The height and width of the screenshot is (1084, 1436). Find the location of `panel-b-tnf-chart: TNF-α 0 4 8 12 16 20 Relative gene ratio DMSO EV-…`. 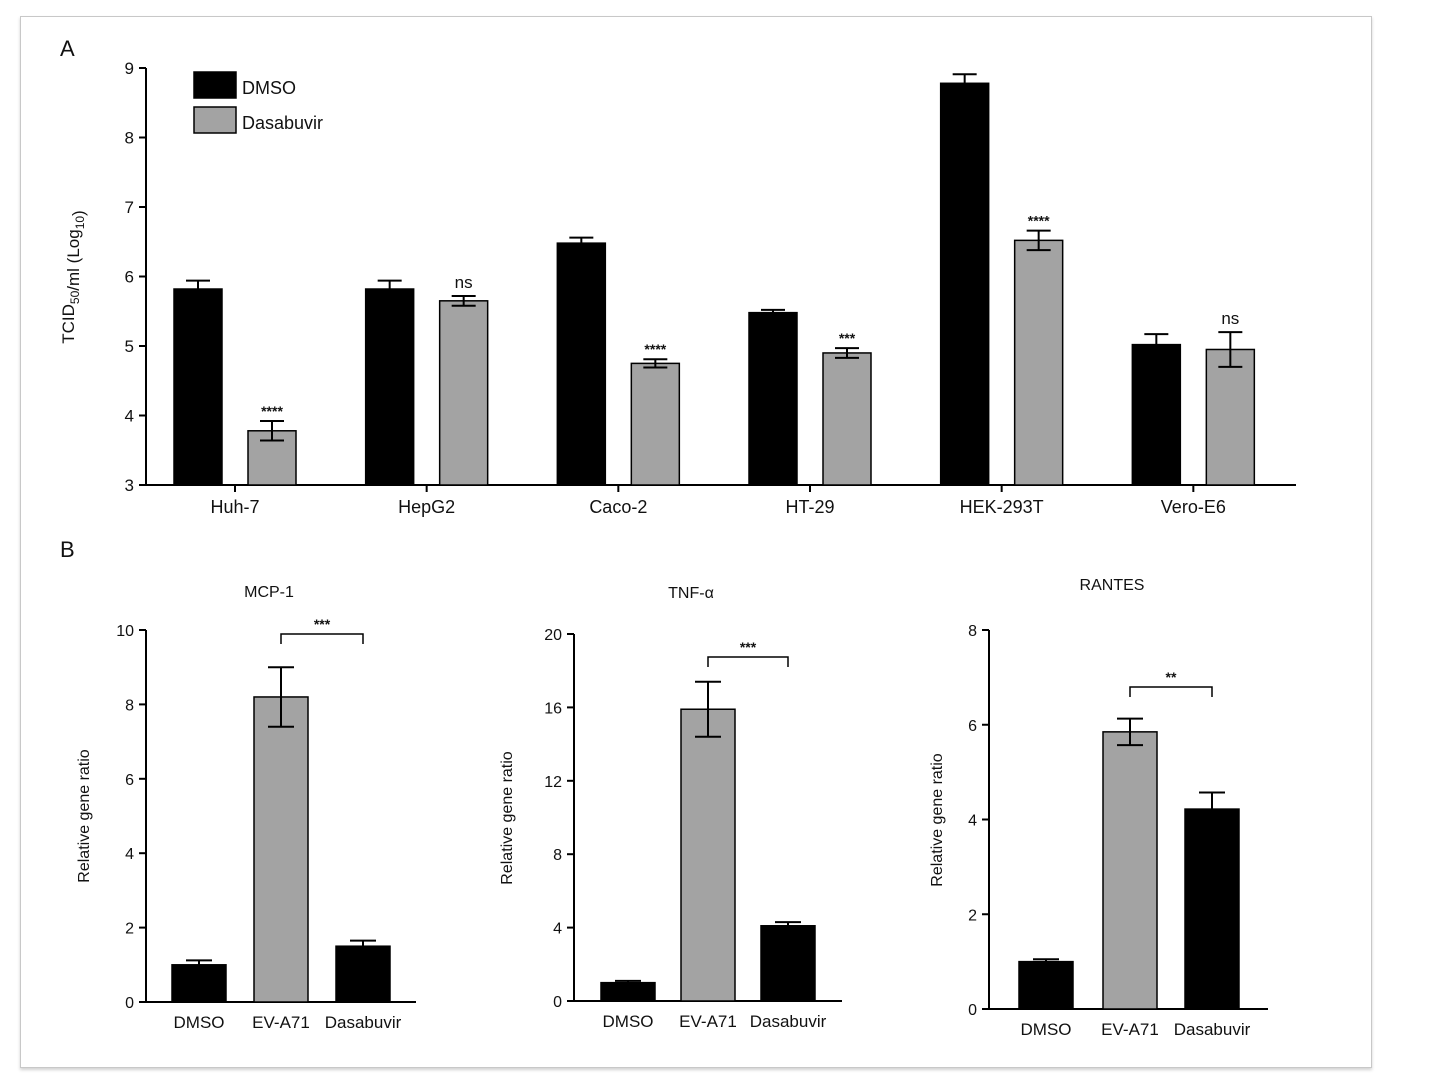

panel-b-tnf-chart: TNF-α 0 4 8 12 16 20 Relative gene ratio DMSO EV-… is located at coordinates (670, 808).